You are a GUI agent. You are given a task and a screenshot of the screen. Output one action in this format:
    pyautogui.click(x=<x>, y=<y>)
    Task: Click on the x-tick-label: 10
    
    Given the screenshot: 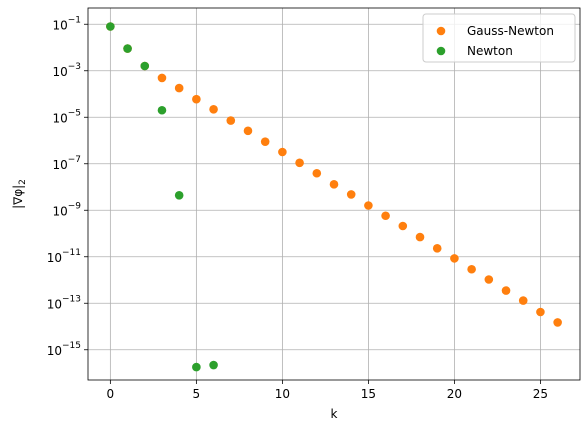 What is the action you would take?
    pyautogui.click(x=282, y=394)
    